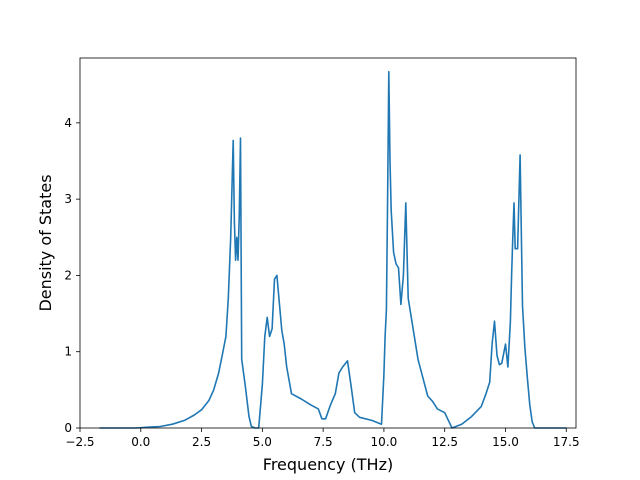  Describe the element at coordinates (384, 442) in the screenshot. I see `x-tick-label: 10.0` at that location.